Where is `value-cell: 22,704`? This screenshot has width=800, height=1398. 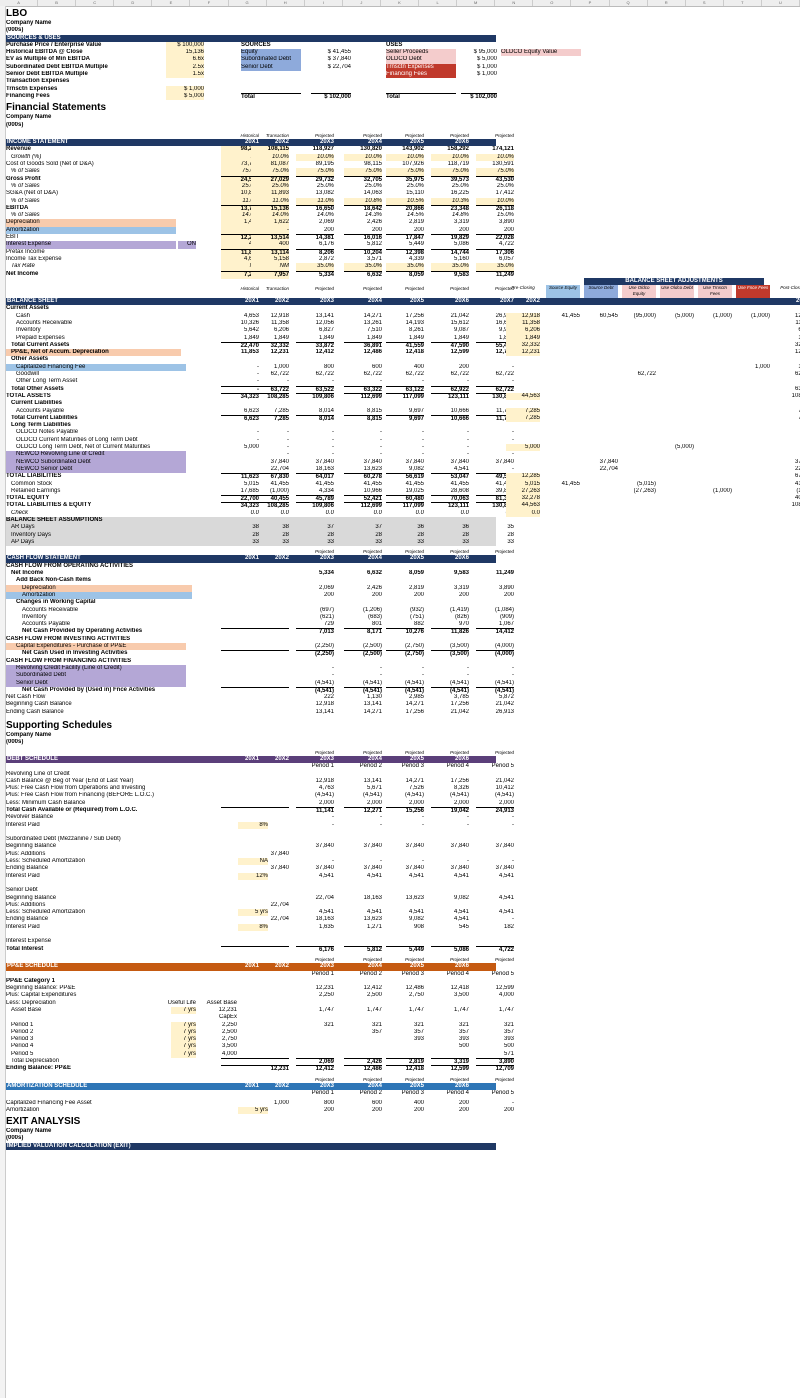 value-cell: 22,704 is located at coordinates (279, 919).